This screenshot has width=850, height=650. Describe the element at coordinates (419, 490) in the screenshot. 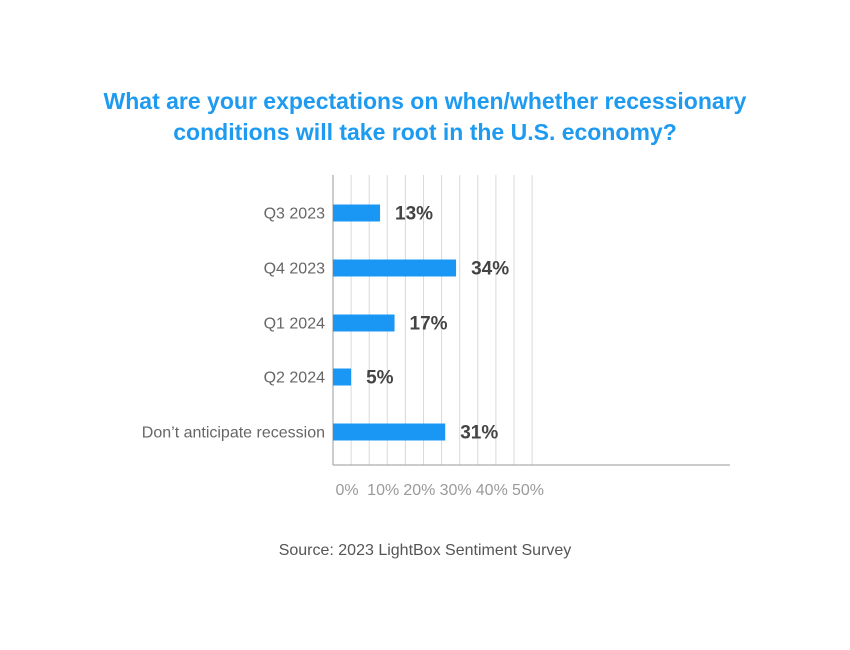

I see `x-tick-label: 20%` at that location.